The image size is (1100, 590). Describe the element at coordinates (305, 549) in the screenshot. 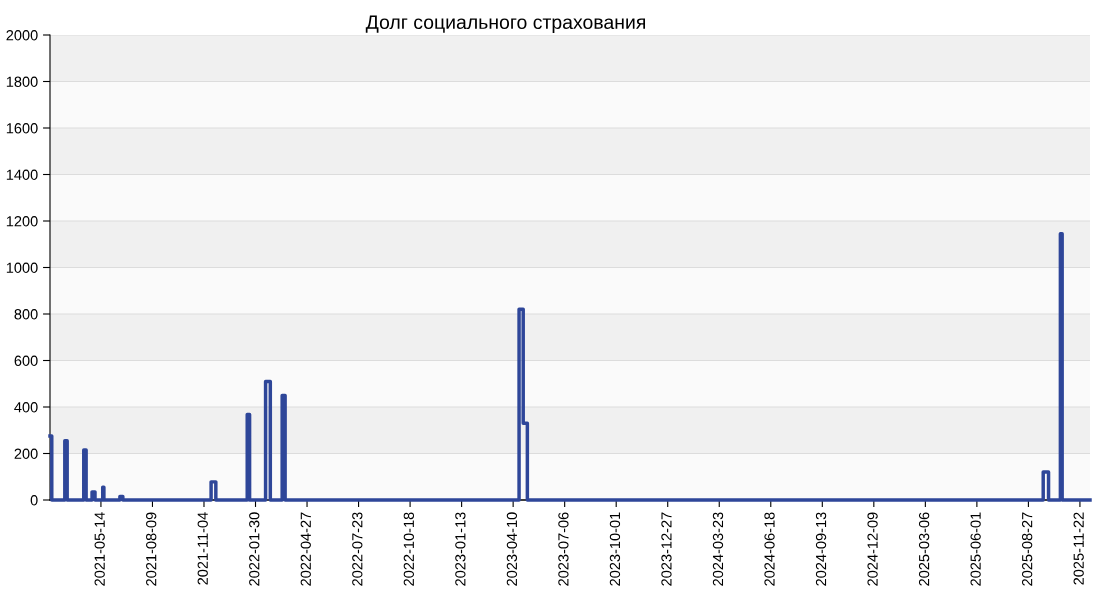

I see `x-tick-label: 2022-04-27` at that location.